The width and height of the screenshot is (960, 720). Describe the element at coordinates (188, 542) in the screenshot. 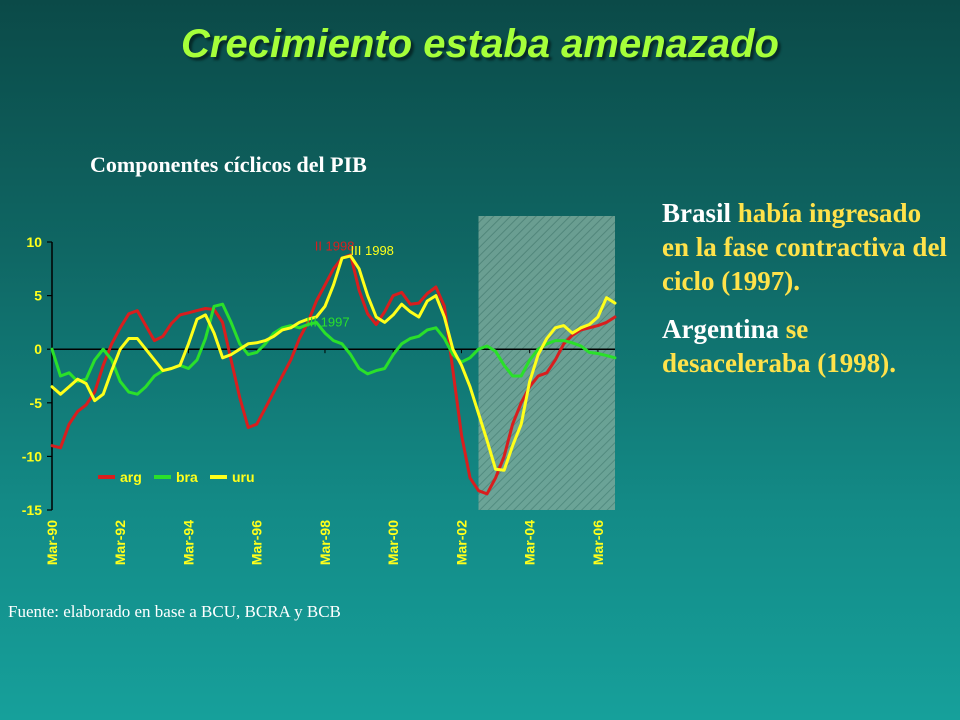

I see `x-tick-label: Mar-94` at that location.